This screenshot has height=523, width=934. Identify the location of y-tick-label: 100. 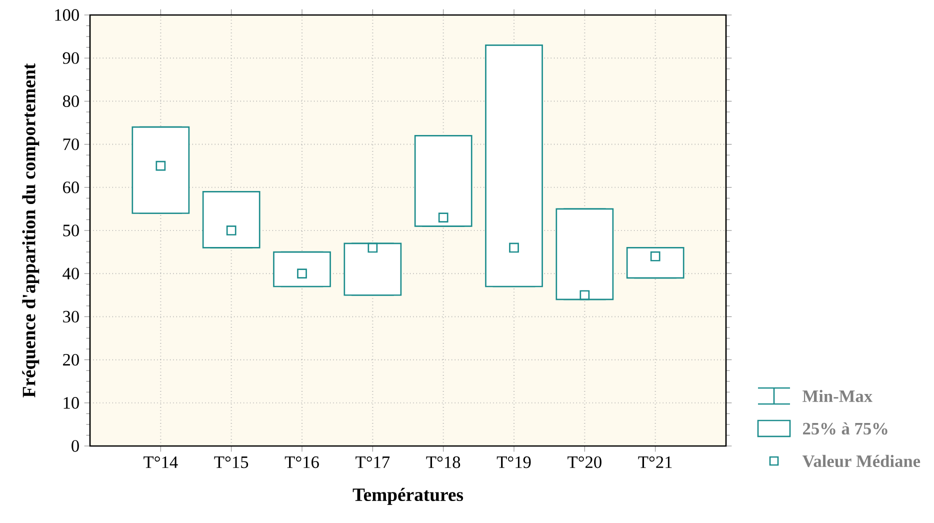
(67, 15).